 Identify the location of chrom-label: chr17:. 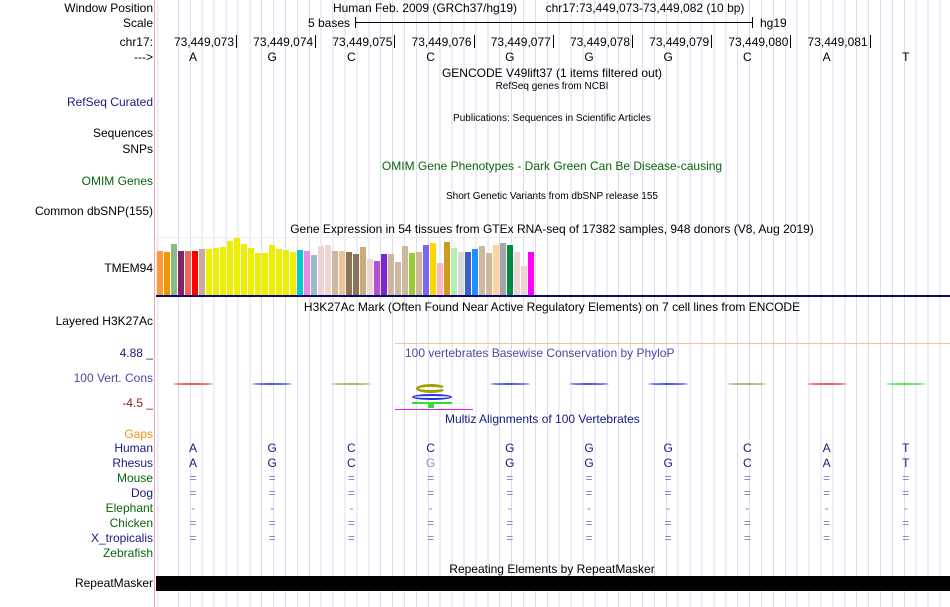
(136, 42).